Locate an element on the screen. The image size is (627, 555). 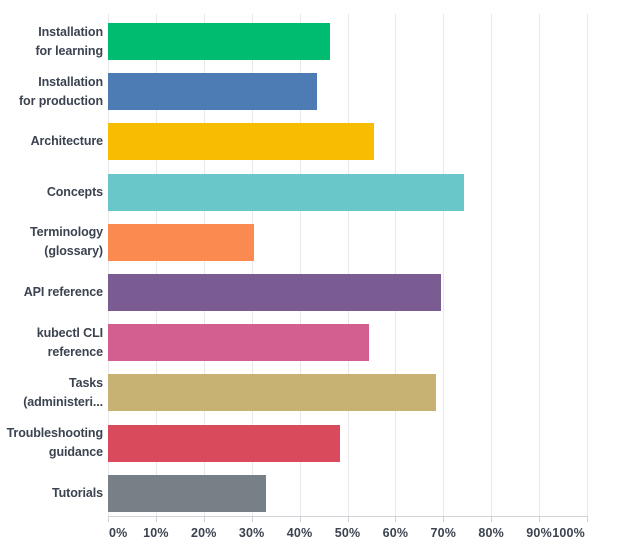
x-axis-tick-label: 20% is located at coordinates (203, 533).